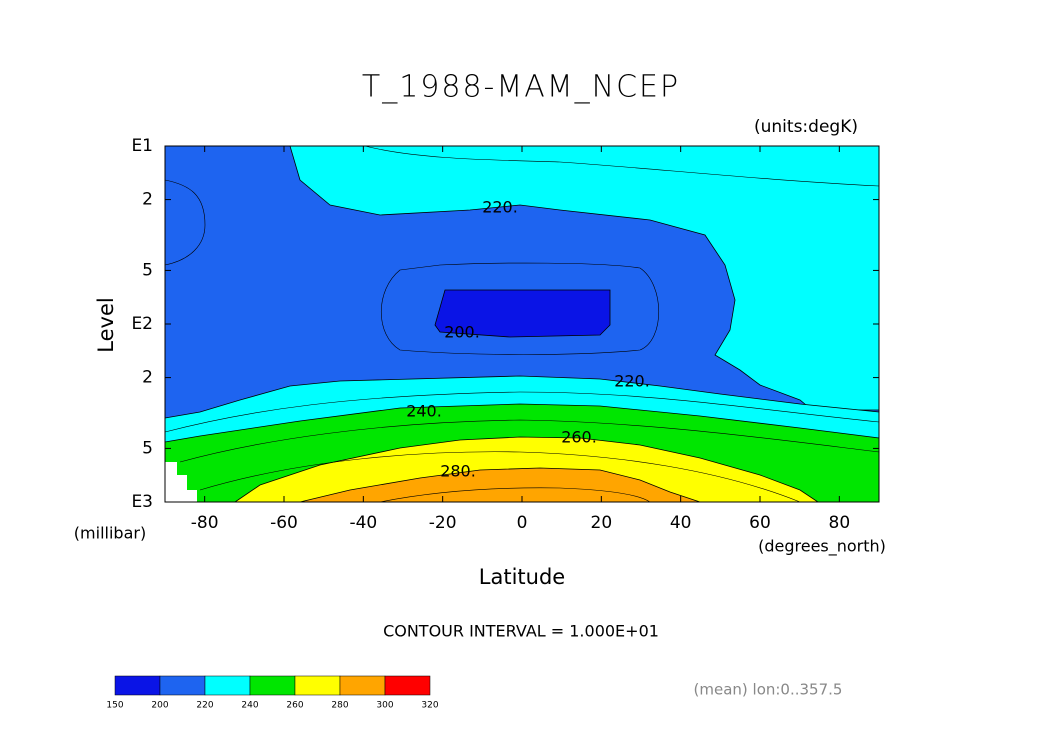 Image resolution: width=1044 pixels, height=739 pixels. What do you see at coordinates (521, 87) in the screenshot?
I see `chart-title: T_1988-MAM_NCEP` at bounding box center [521, 87].